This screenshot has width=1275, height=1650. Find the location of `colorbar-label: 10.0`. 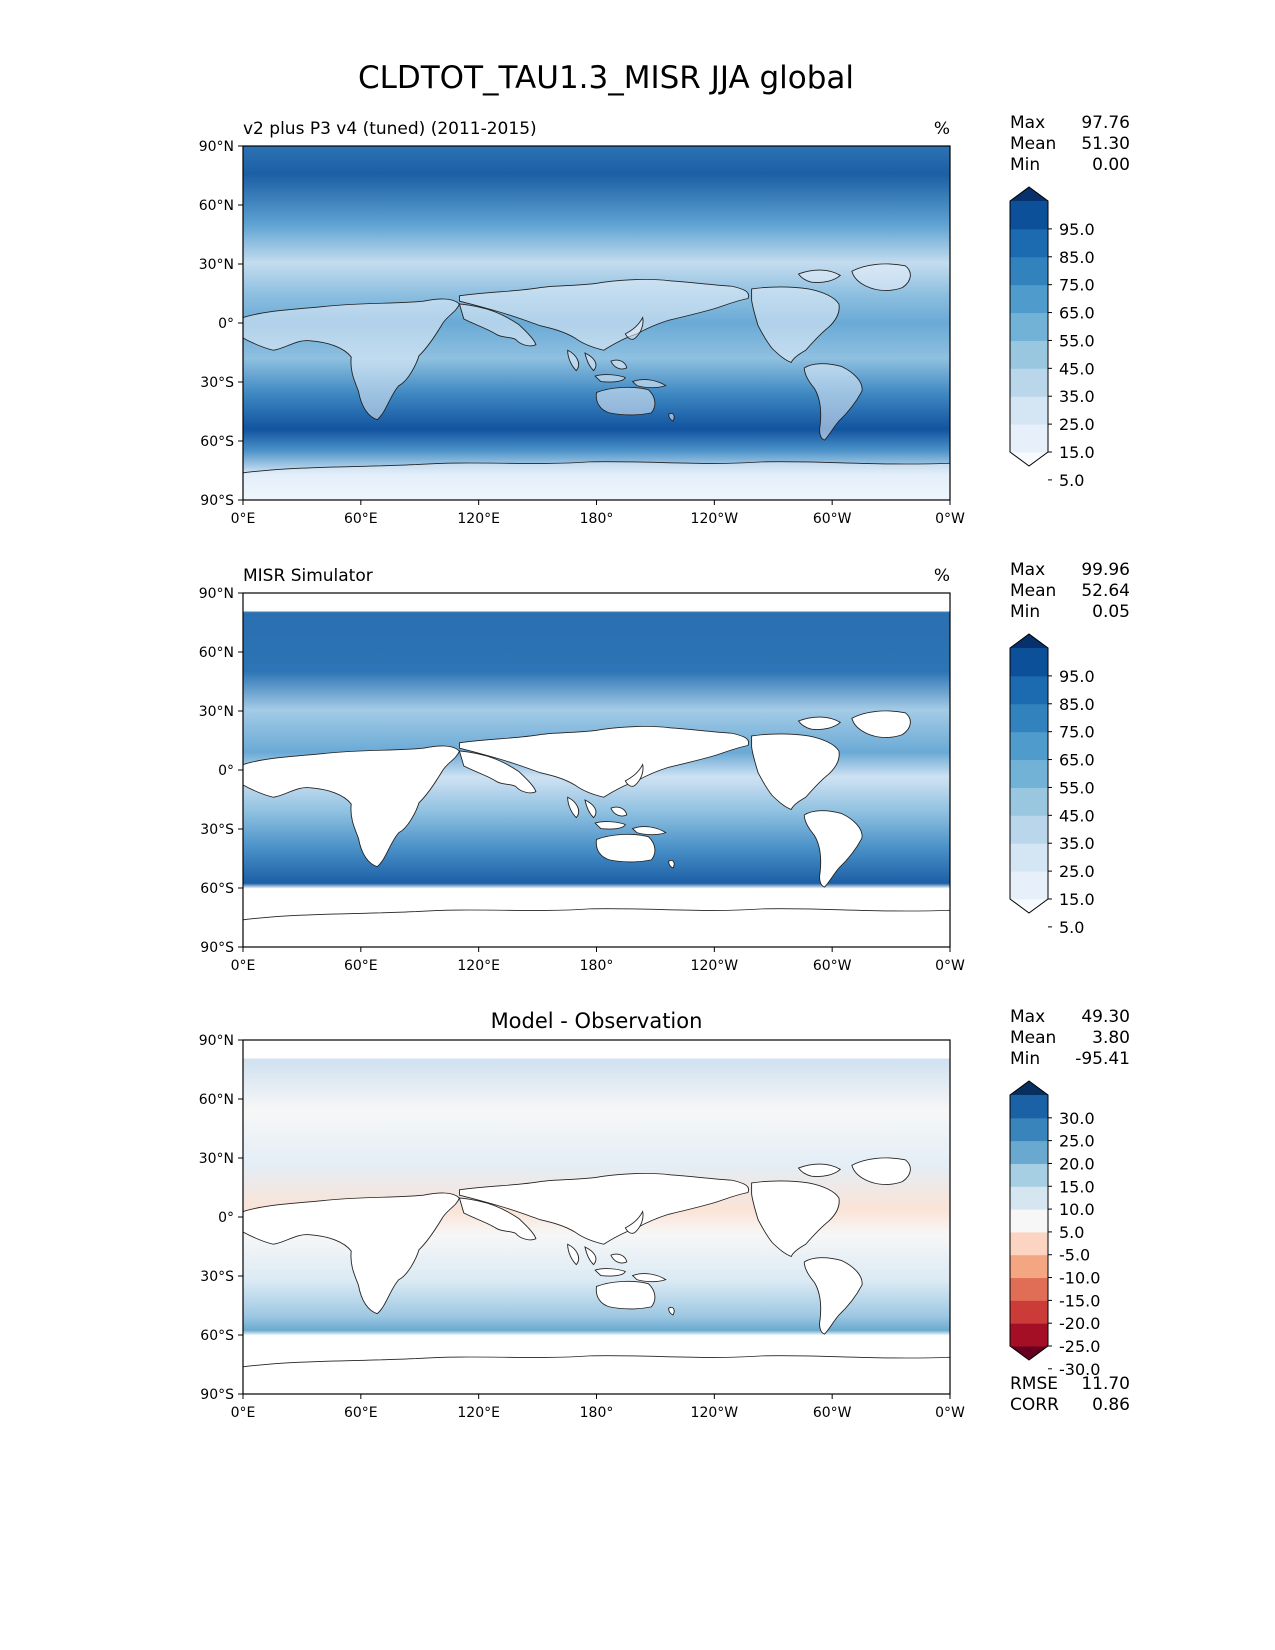

colorbar-label: 10.0 is located at coordinates (1077, 1209).